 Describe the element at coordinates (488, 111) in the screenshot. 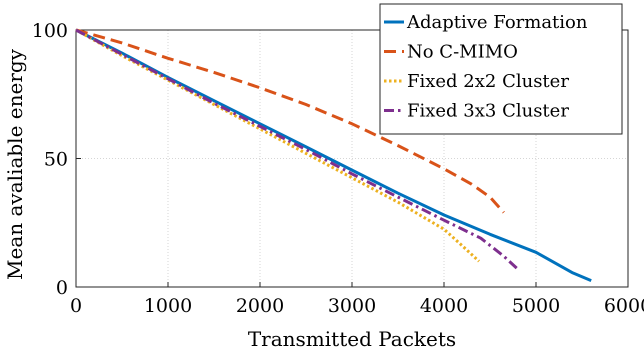

I see `legend-label-4: Fixed 3x3 Cluster` at that location.